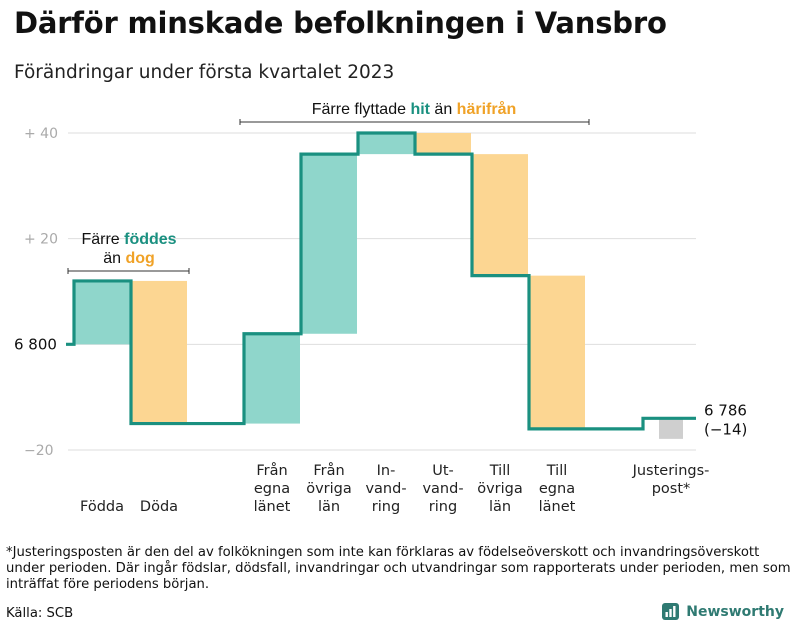 Image resolution: width=800 pixels, height=625 pixels. What do you see at coordinates (420, 109) in the screenshot?
I see `annotation-part: hit` at bounding box center [420, 109].